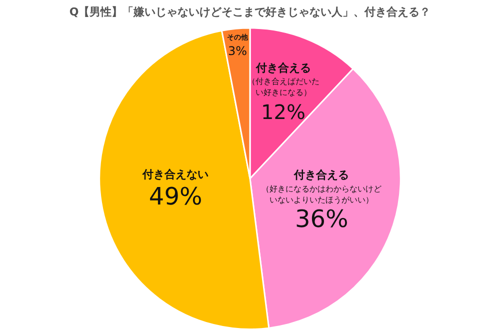 This screenshot has width=500, height=336. I want to click on data-label: 12%, so click(283, 112).